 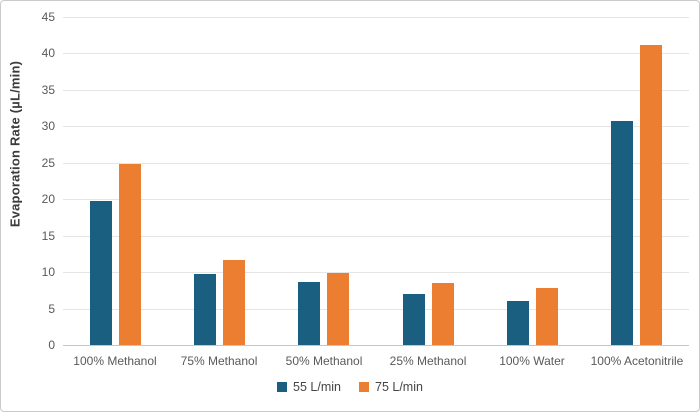 I want to click on chart-bar-series1-cat4, so click(x=414, y=319).